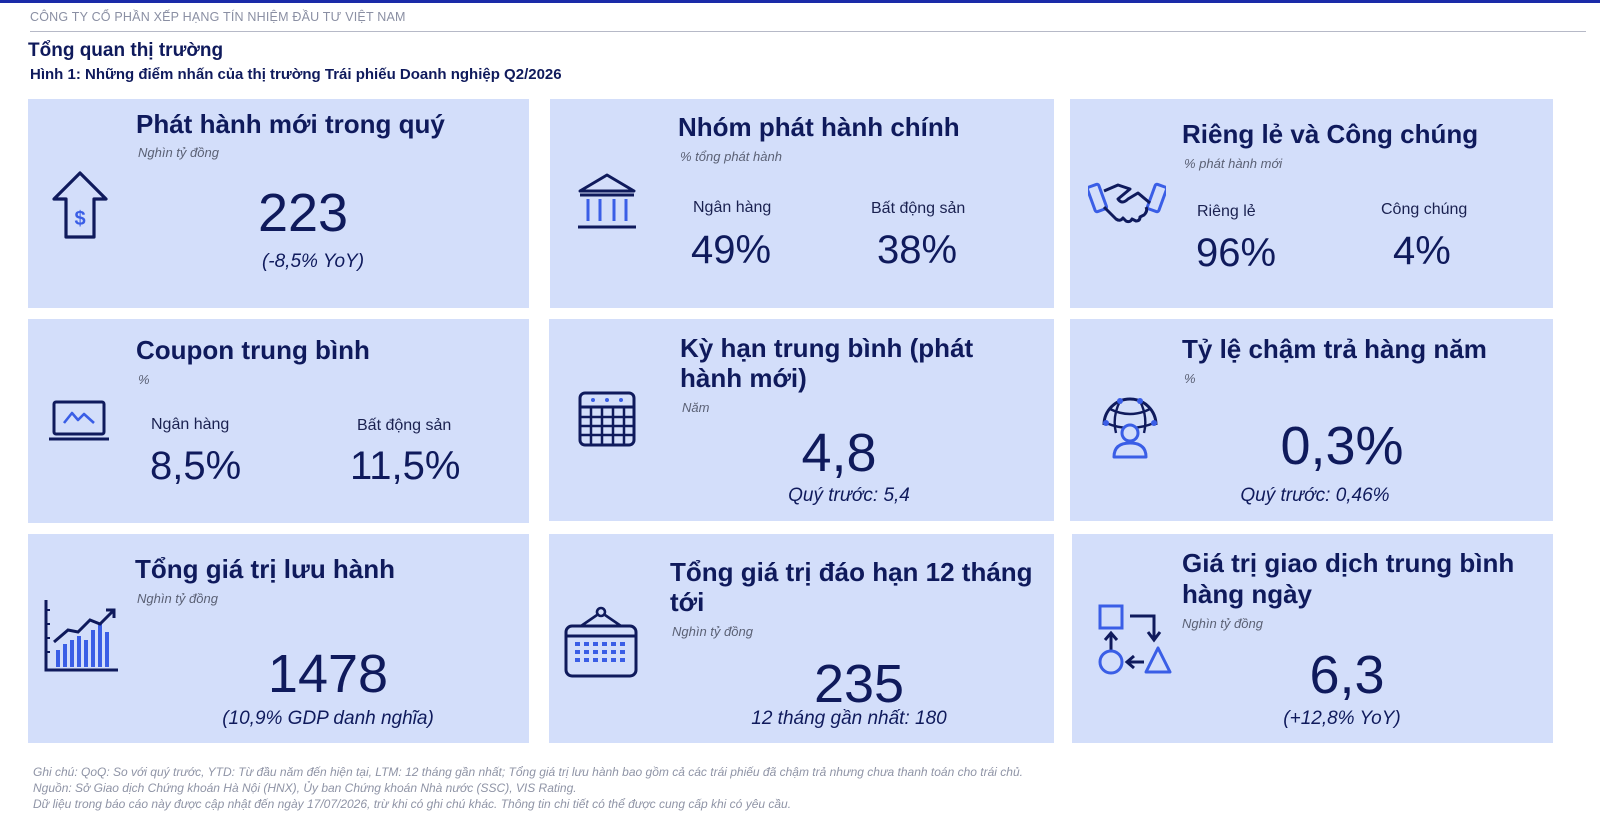 The height and width of the screenshot is (839, 1600). Describe the element at coordinates (1422, 251) in the screenshot. I see `value-public: 4%` at that location.